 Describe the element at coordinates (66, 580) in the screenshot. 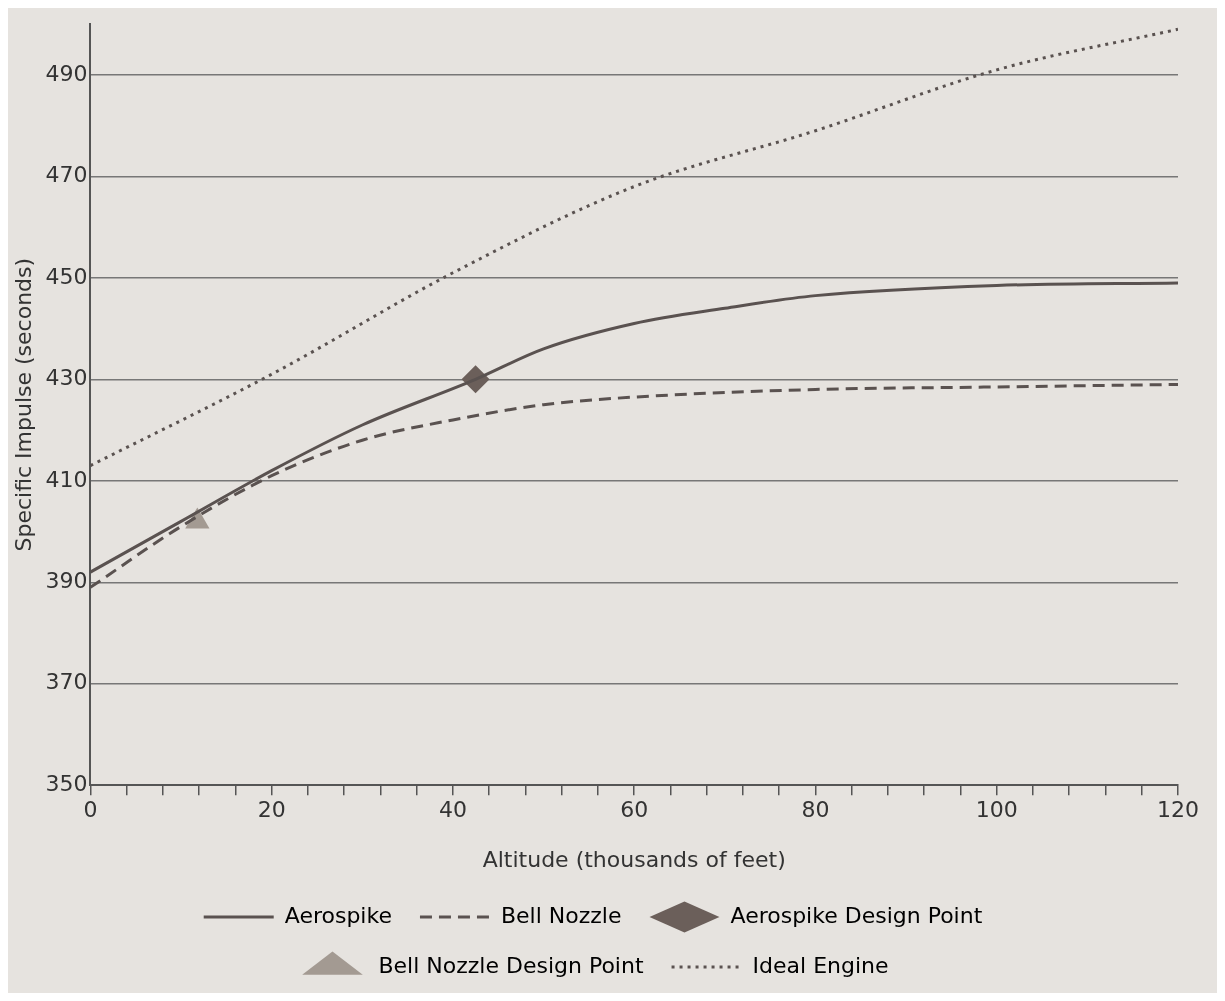

I see `y-tick-label: 390` at that location.